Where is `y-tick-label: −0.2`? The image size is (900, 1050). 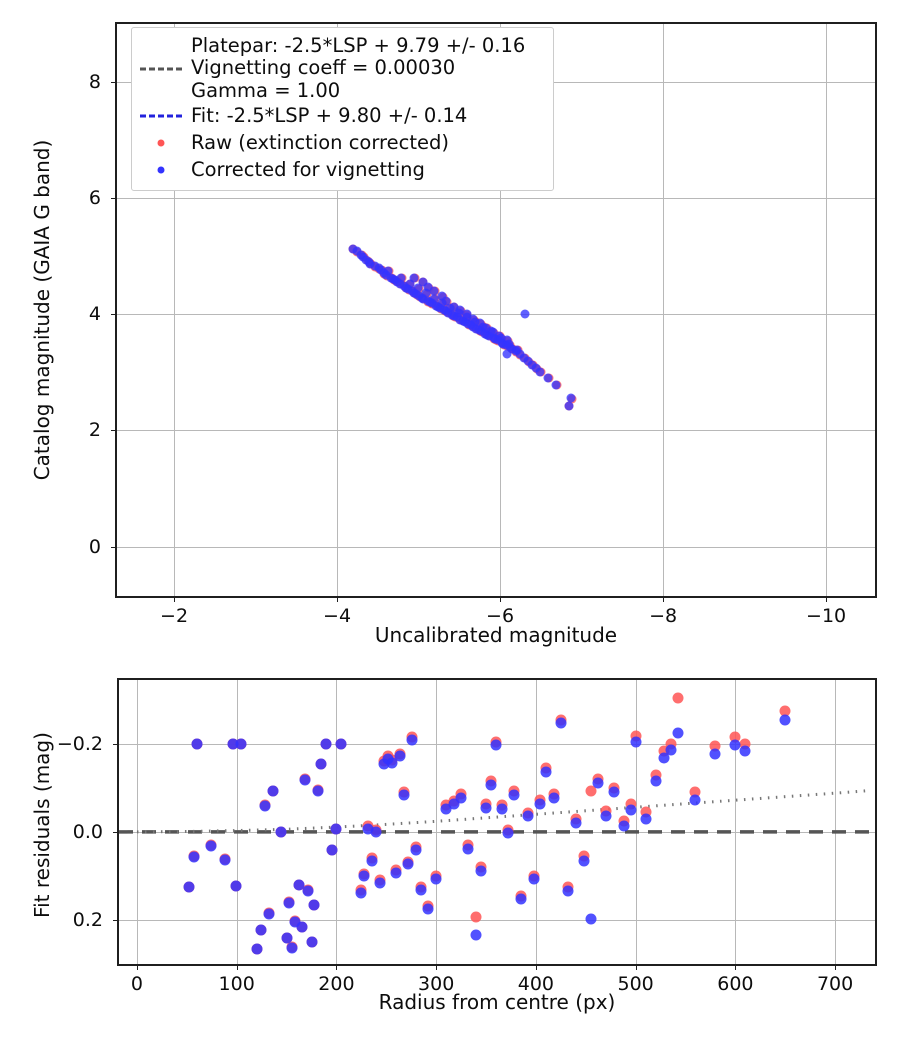
y-tick-label: −0.2 is located at coordinates (79, 743).